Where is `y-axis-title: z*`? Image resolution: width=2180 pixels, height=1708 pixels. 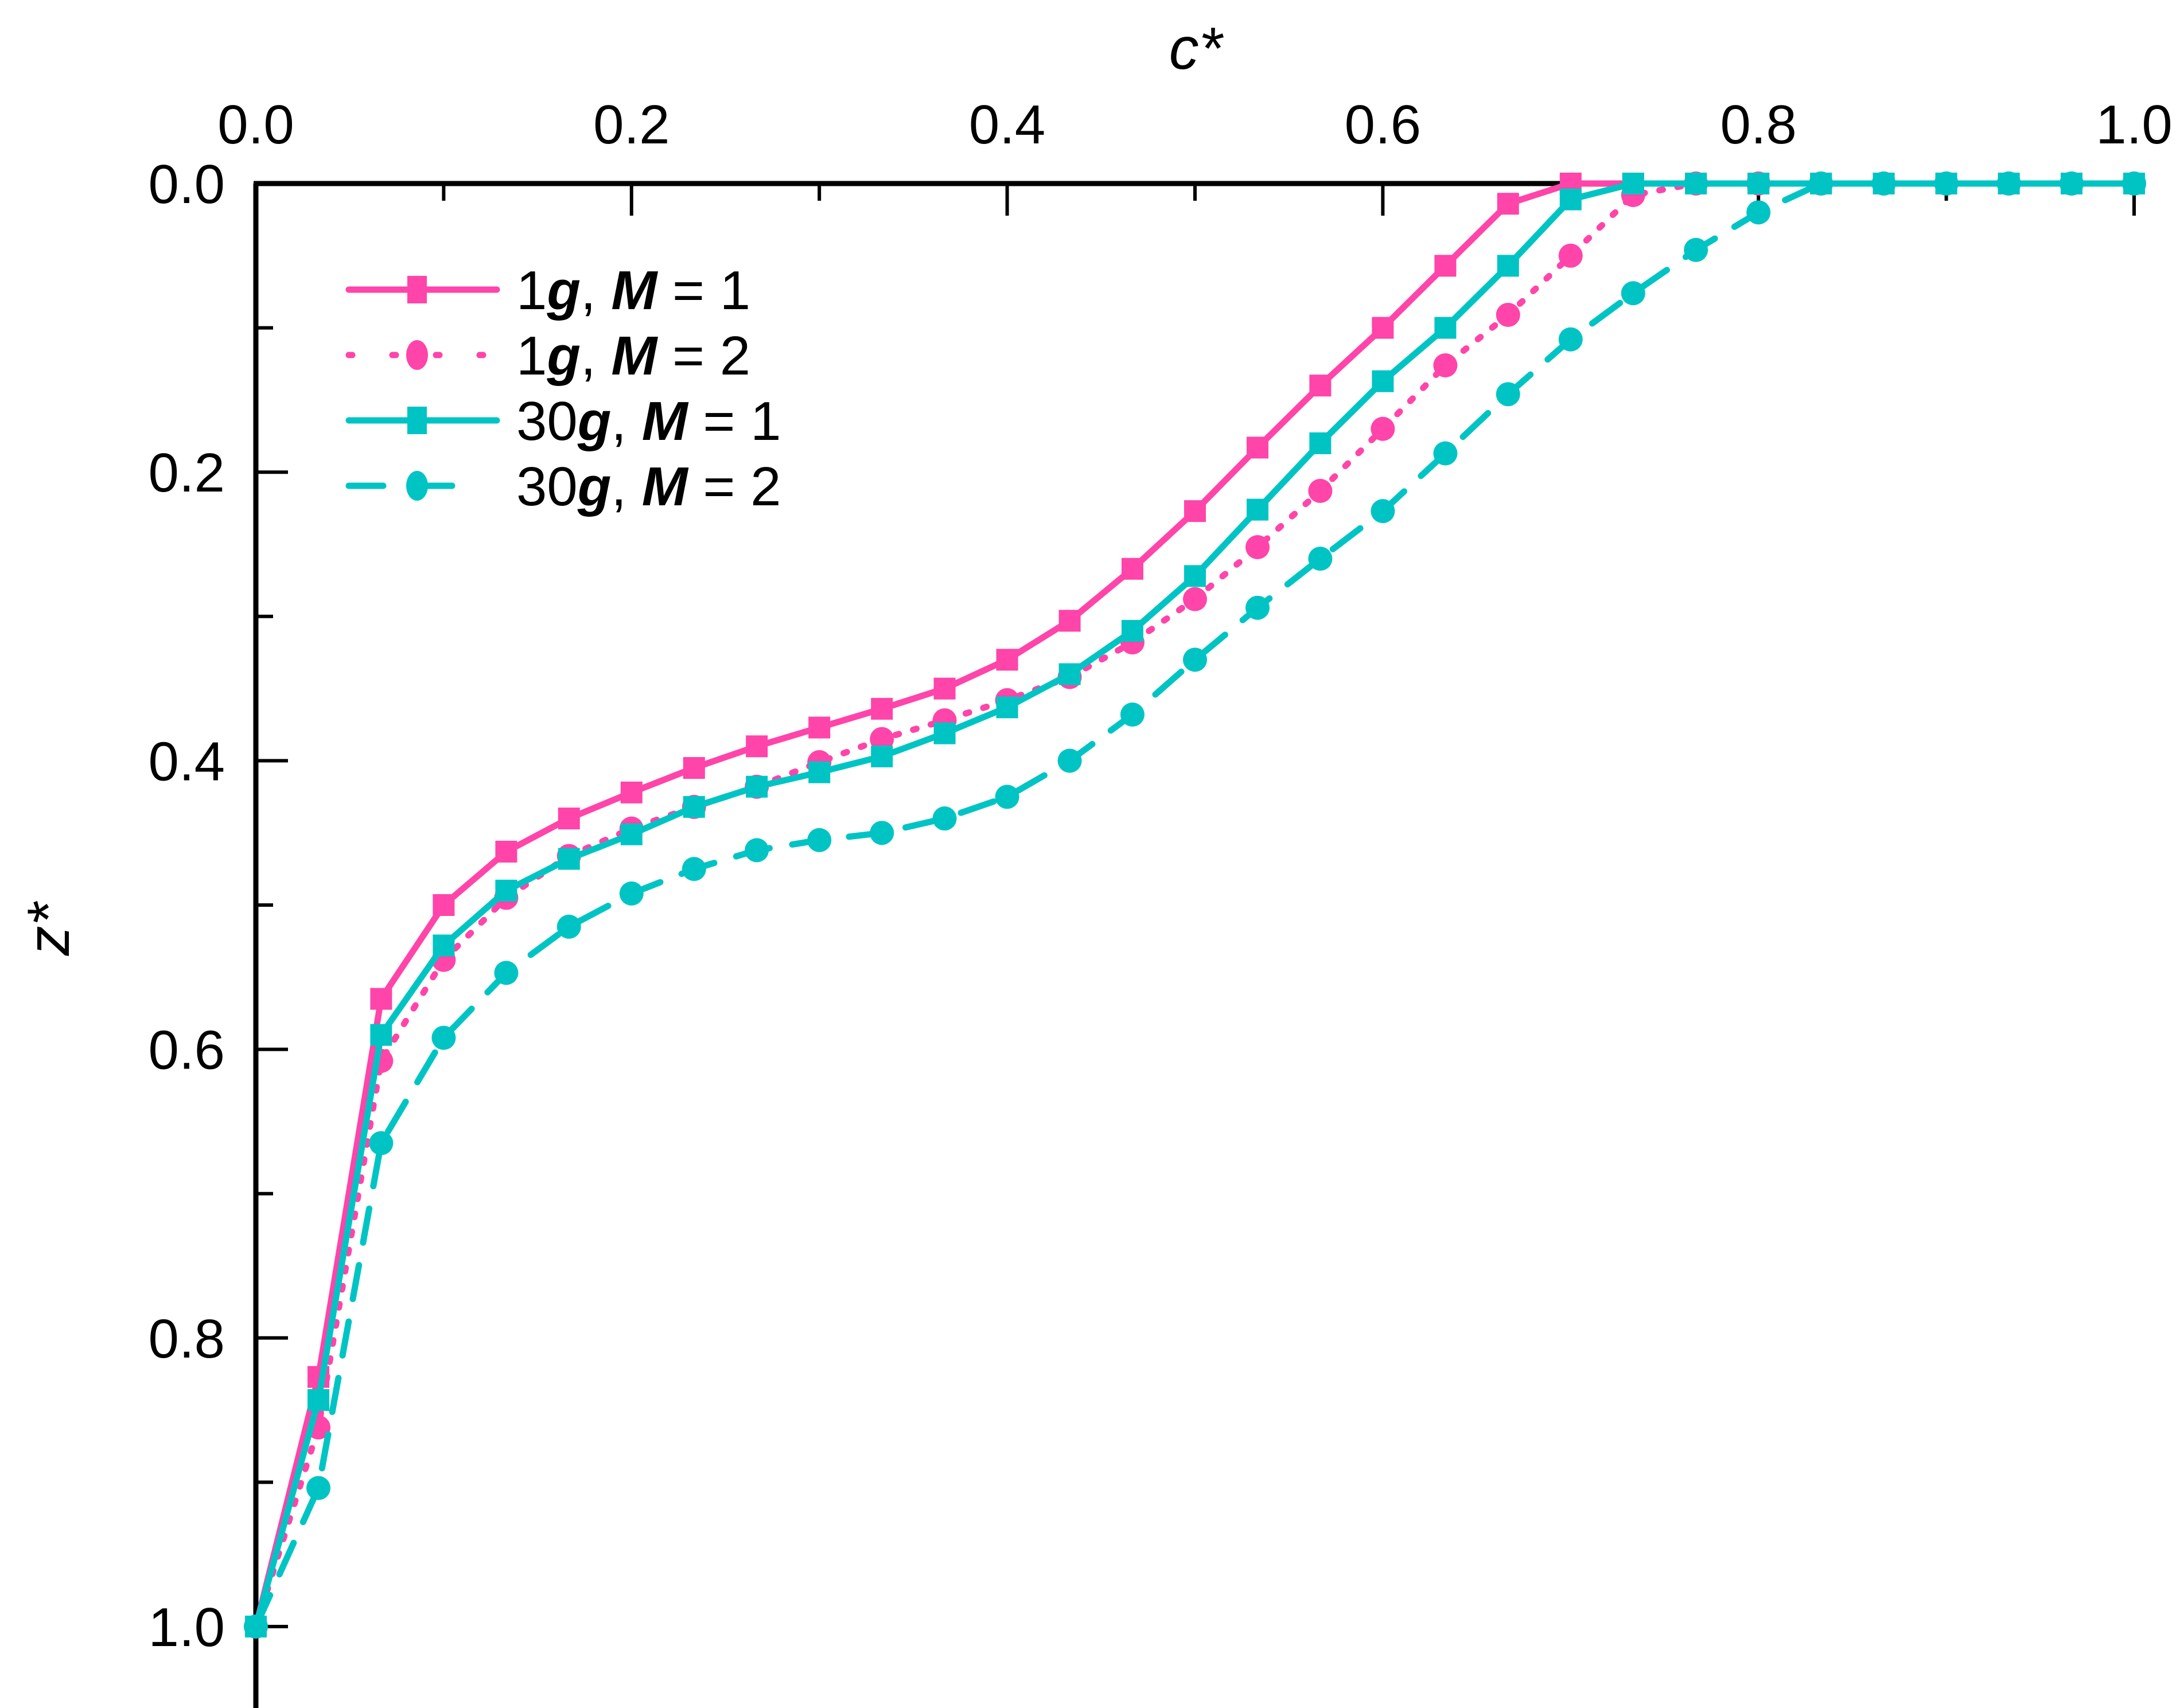 y-axis-title: z* is located at coordinates (48, 928).